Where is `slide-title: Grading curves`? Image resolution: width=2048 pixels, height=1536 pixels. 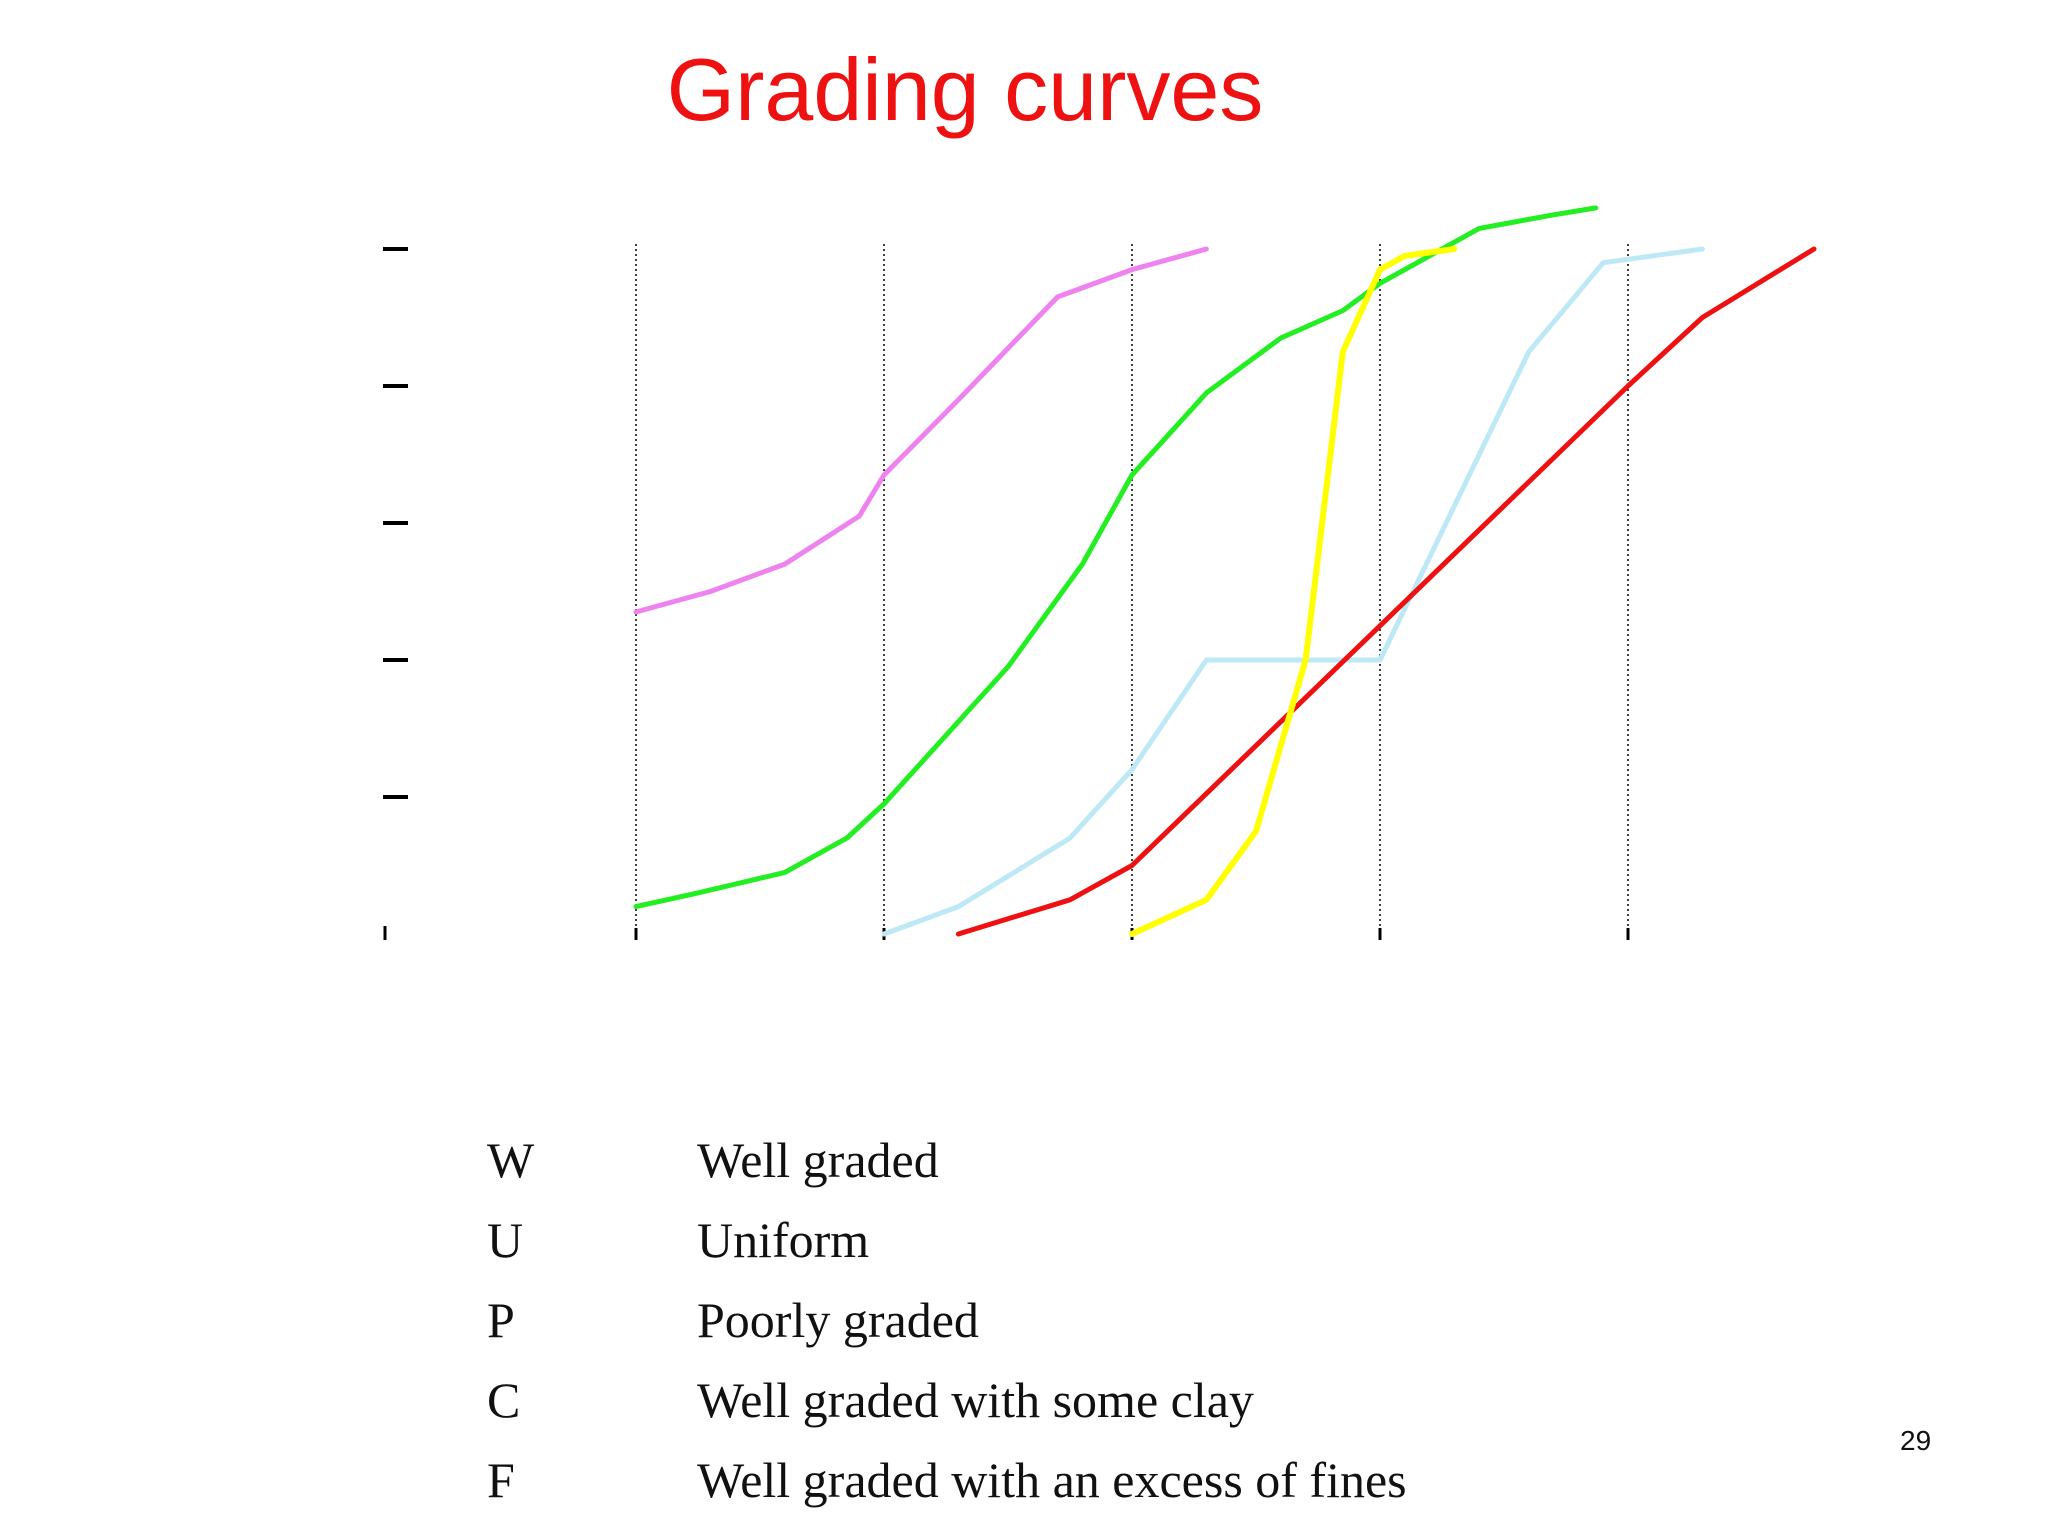 slide-title: Grading curves is located at coordinates (965, 89).